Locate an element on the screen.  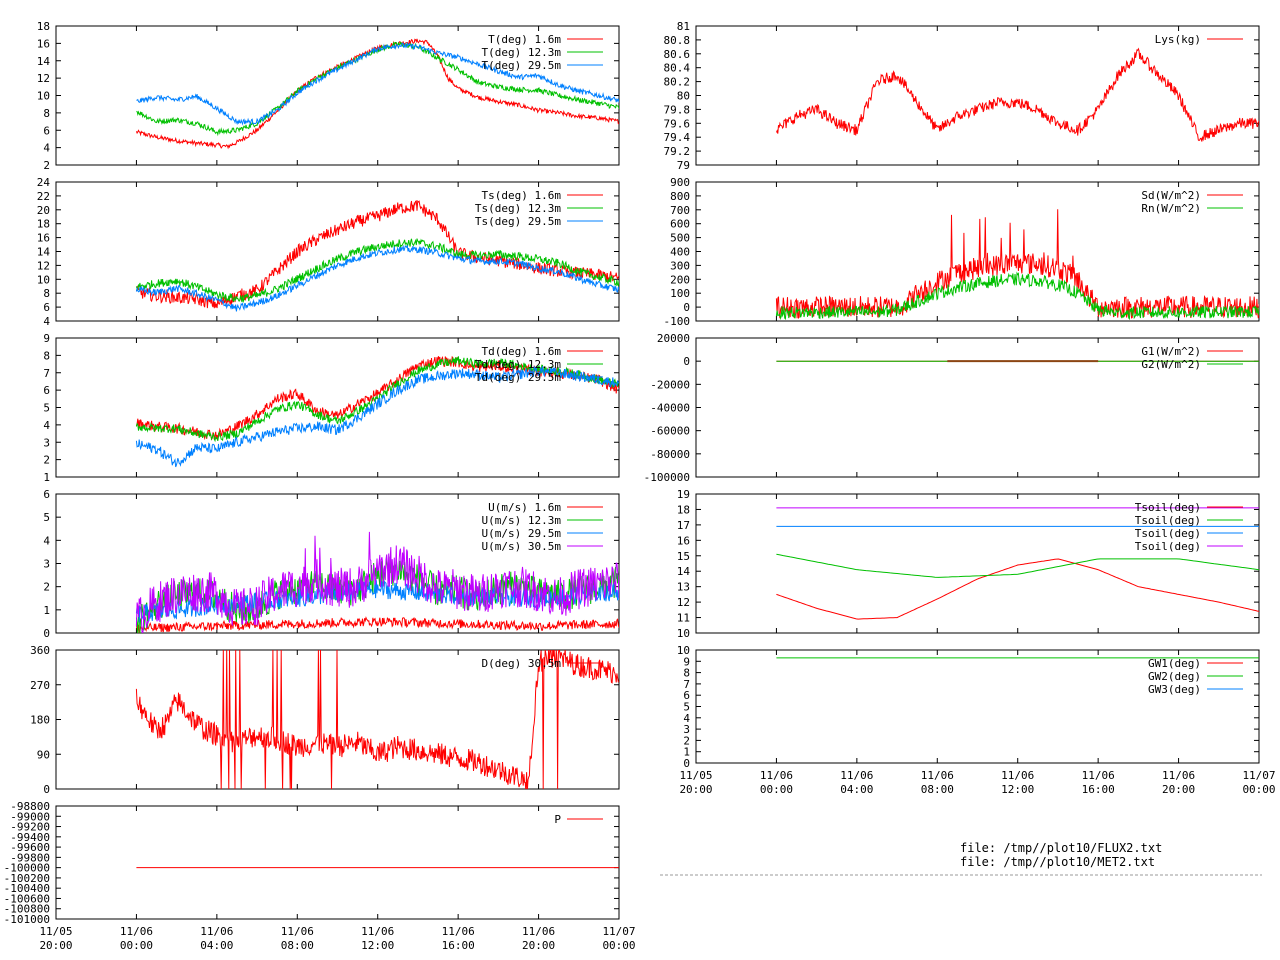
y-tick-label: -60000 is located at coordinates (670, 431).